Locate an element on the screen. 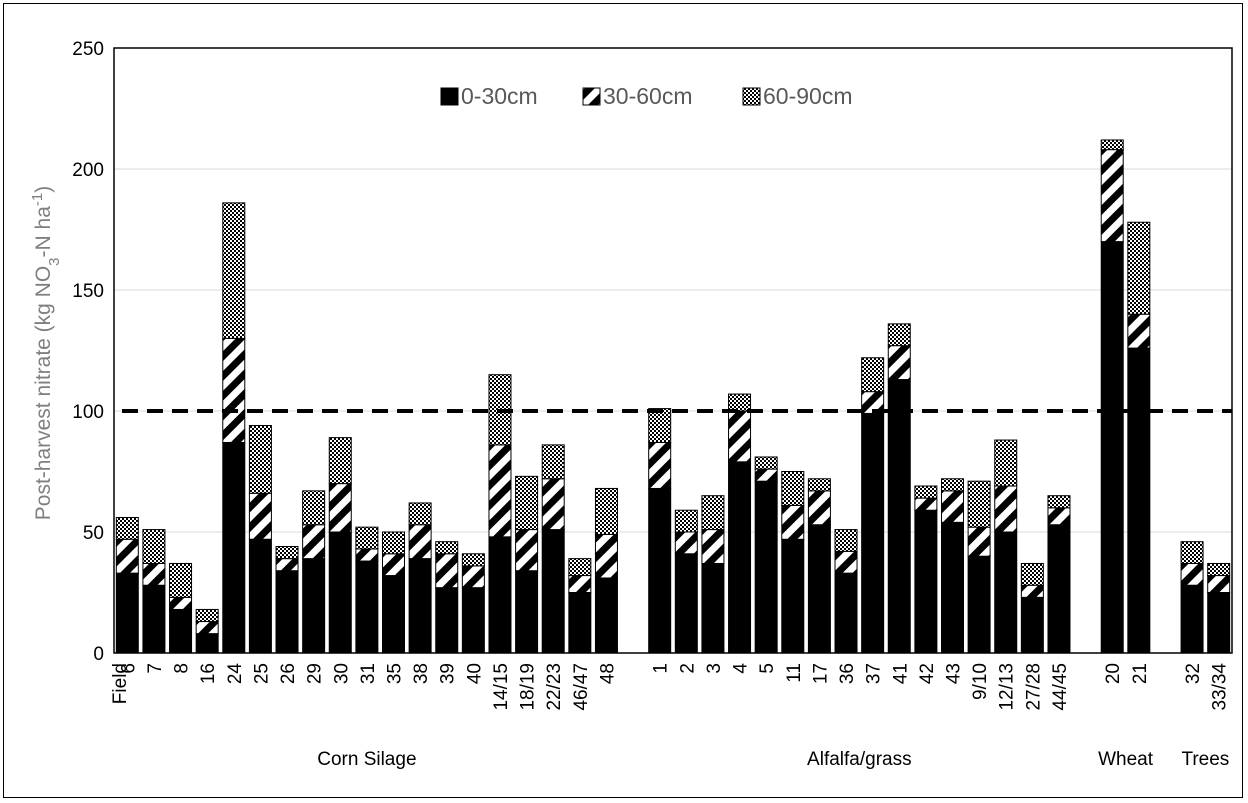  x-tick-label: 14/15 is located at coordinates (501, 687).